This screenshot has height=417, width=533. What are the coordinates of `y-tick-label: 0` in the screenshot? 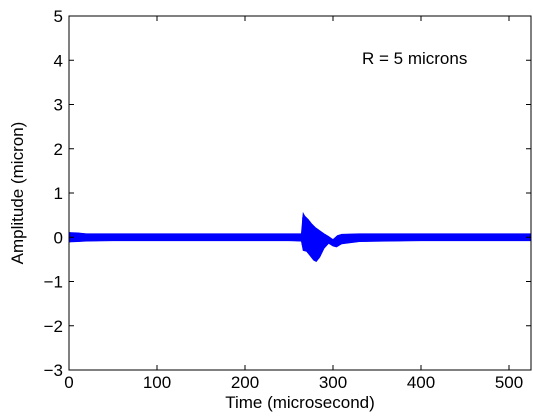 It's located at (58, 237).